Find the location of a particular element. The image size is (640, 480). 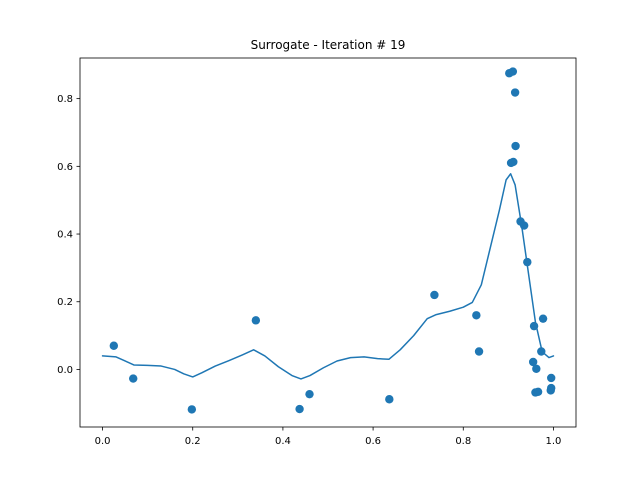

y-tick-label: 0.2 is located at coordinates (65, 302).